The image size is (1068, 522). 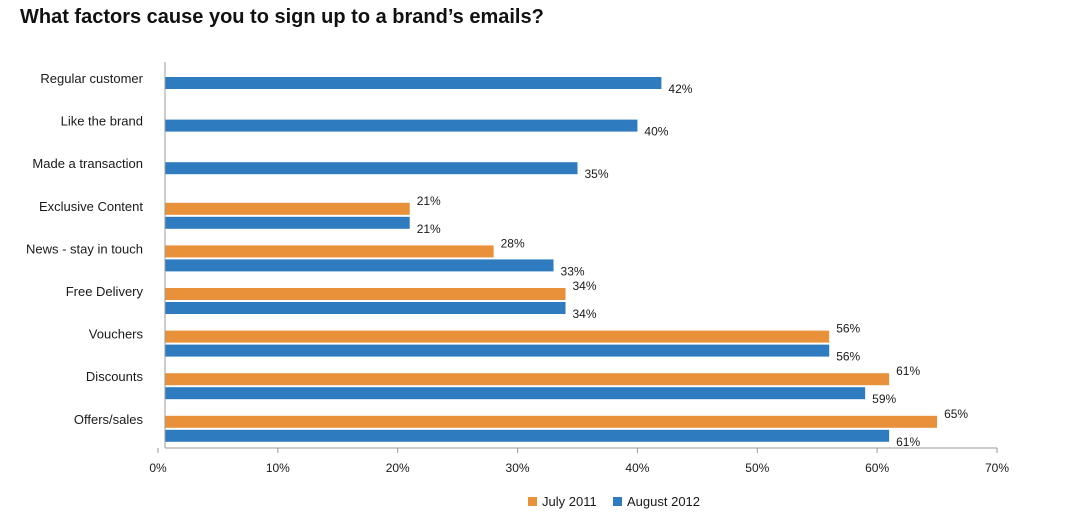 I want to click on bar-august-2012-regular-customer, so click(x=413, y=83).